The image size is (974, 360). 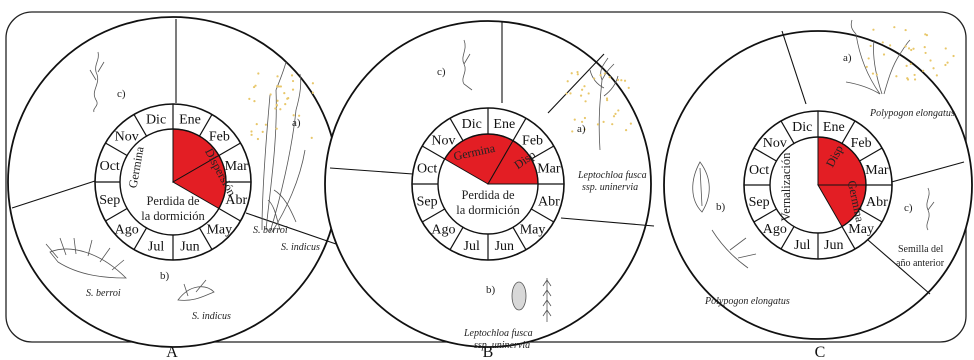 I want to click on panel-c-month-mar: Mar, so click(x=877, y=170).